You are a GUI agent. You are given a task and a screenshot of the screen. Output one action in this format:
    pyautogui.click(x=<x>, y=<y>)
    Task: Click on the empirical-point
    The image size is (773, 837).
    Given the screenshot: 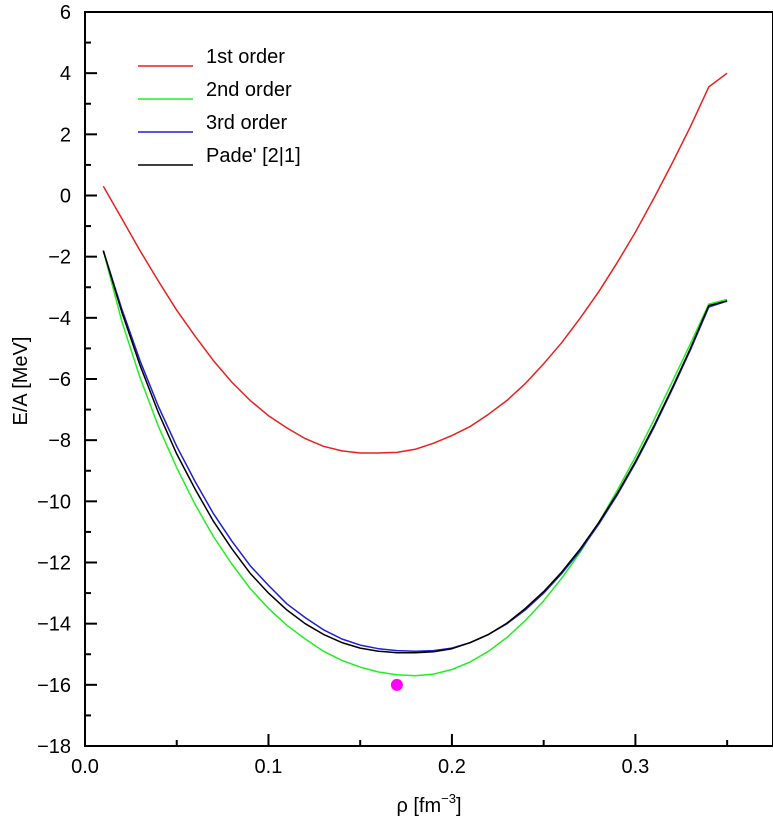 What is the action you would take?
    pyautogui.click(x=396, y=684)
    